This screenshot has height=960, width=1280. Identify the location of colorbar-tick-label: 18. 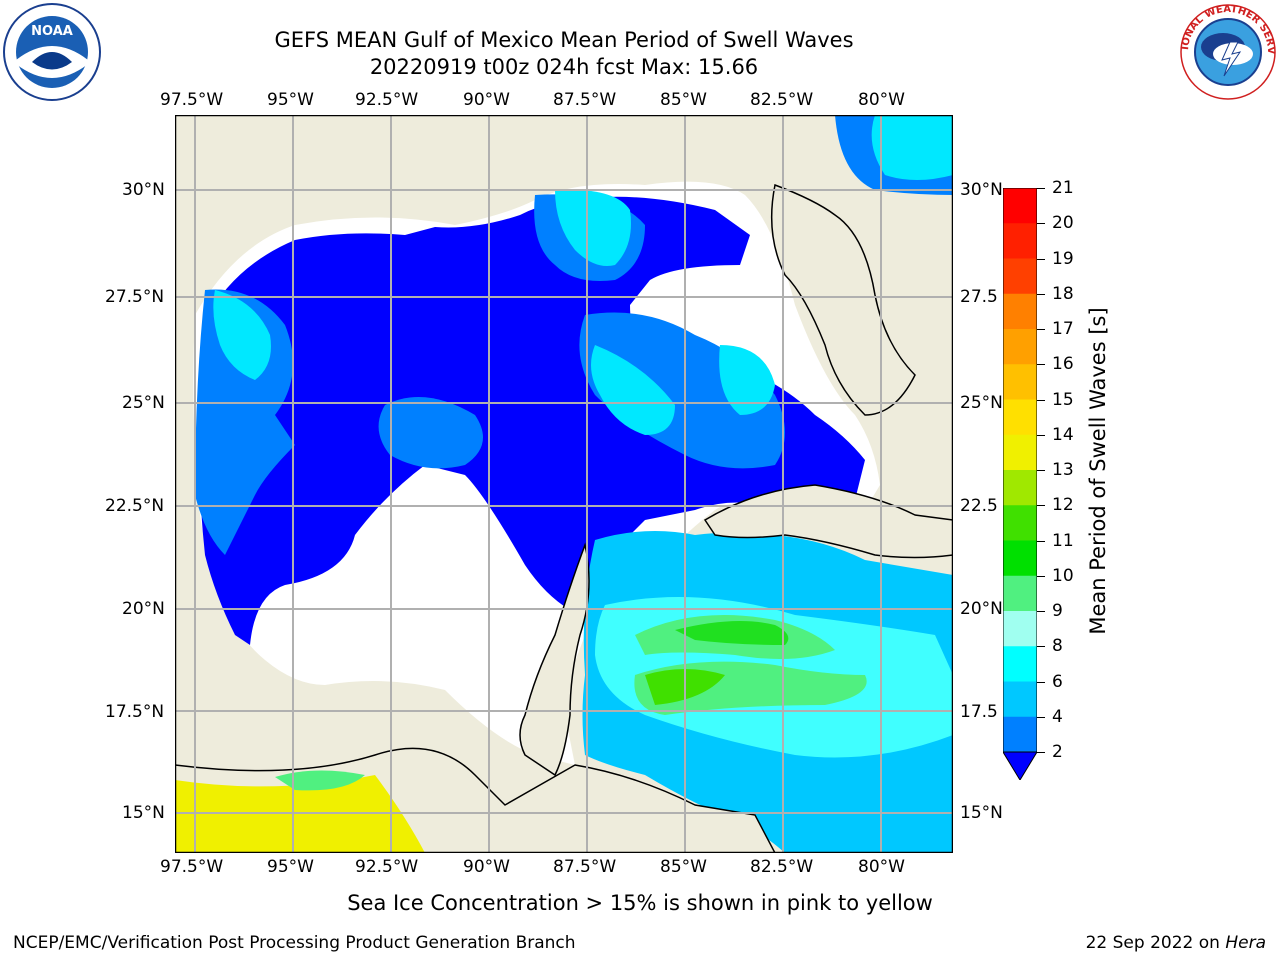
(1063, 293).